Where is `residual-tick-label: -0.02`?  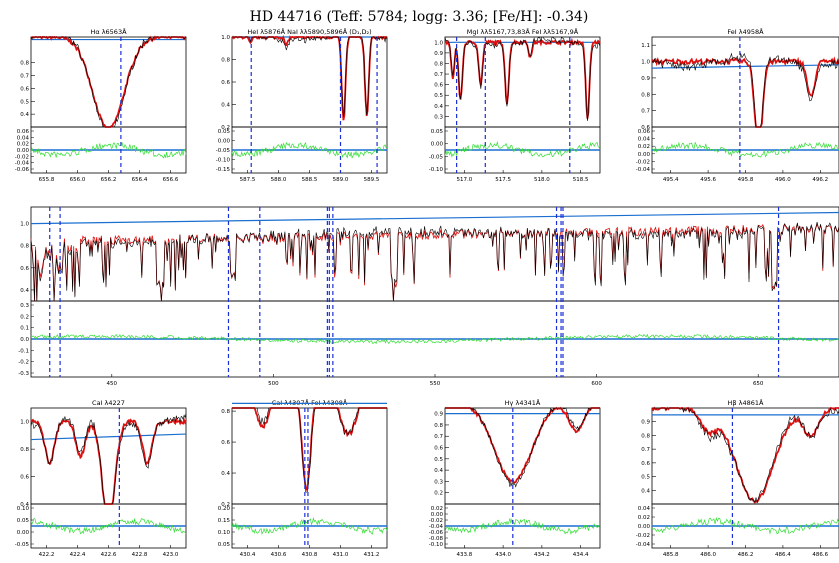
residual-tick-label: -0.02 is located at coordinates (436, 521).